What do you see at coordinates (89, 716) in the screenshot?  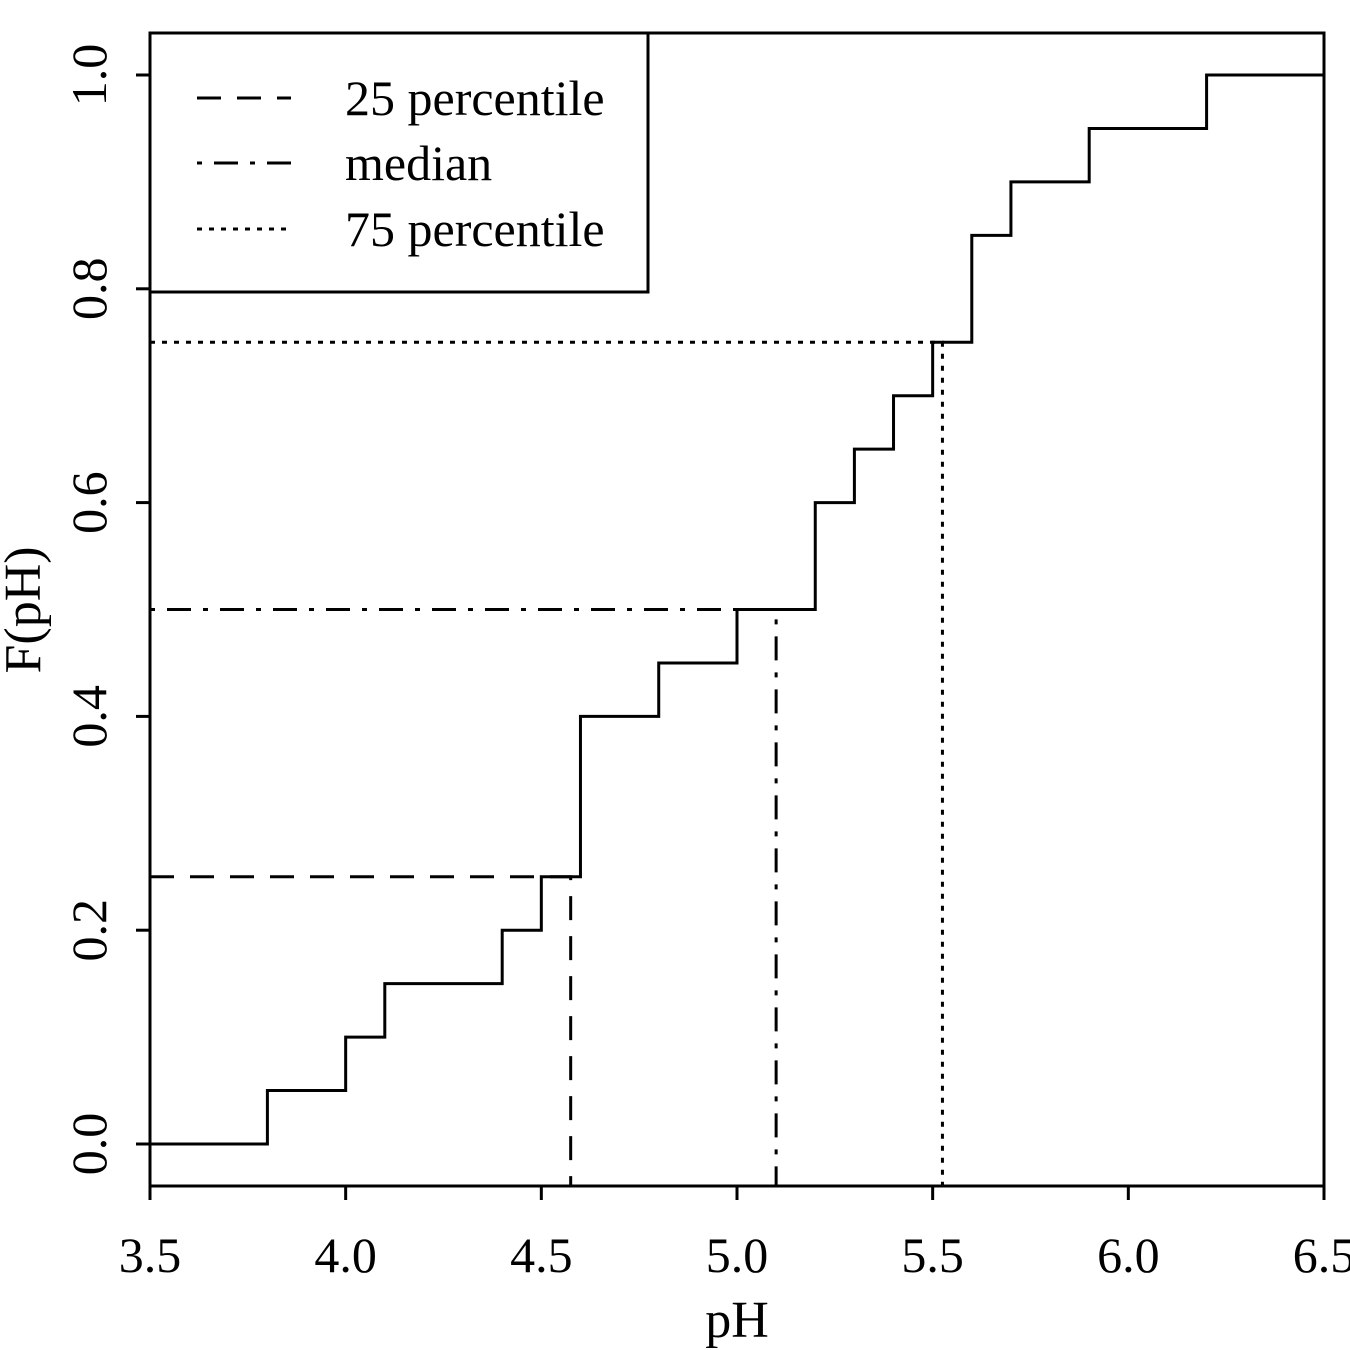 I see `y-tick-label: 0.4` at bounding box center [89, 716].